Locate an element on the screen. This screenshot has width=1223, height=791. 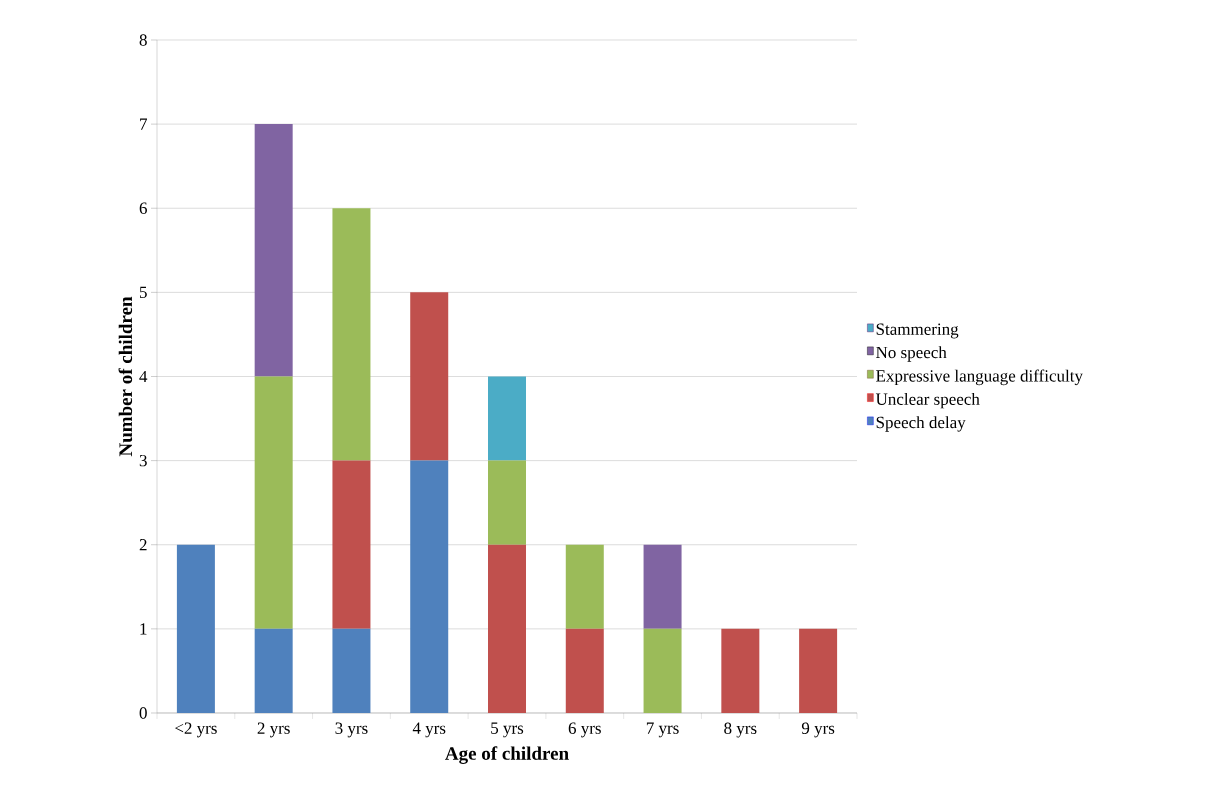
legend-label: No speech is located at coordinates (911, 354).